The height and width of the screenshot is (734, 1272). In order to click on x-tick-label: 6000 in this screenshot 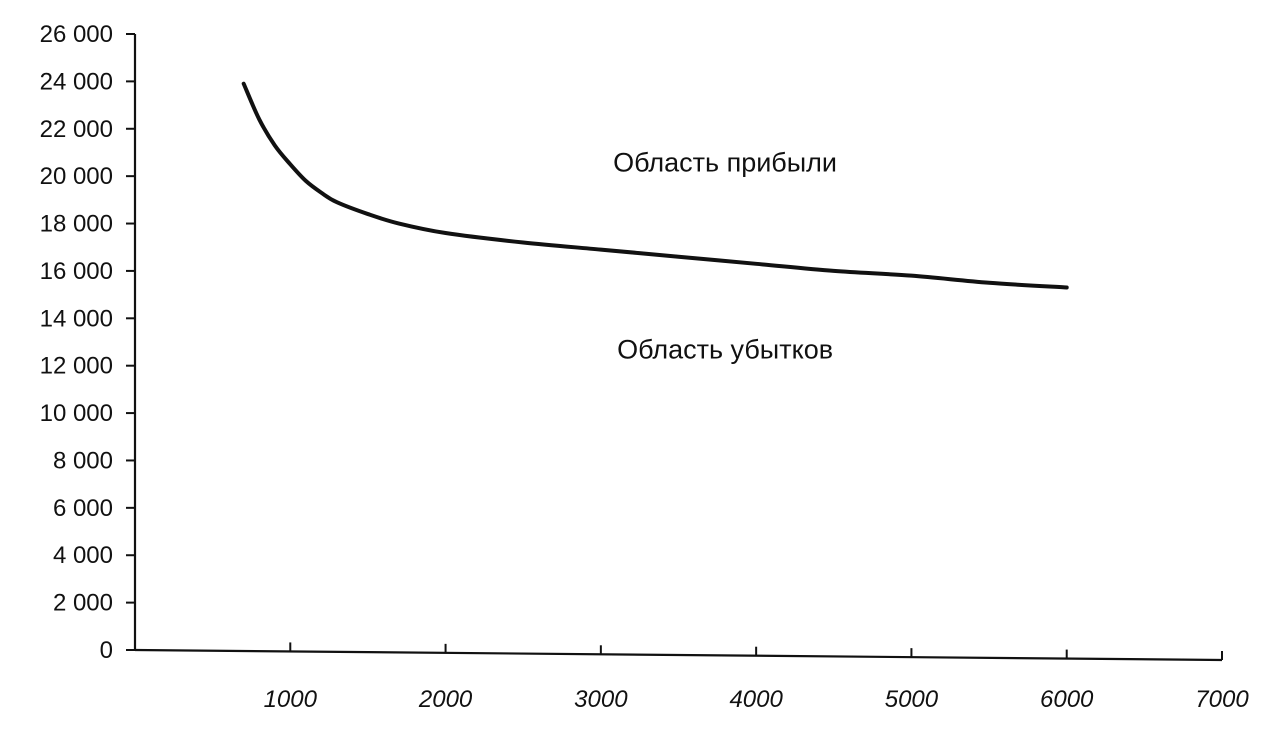, I will do `click(1067, 699)`.